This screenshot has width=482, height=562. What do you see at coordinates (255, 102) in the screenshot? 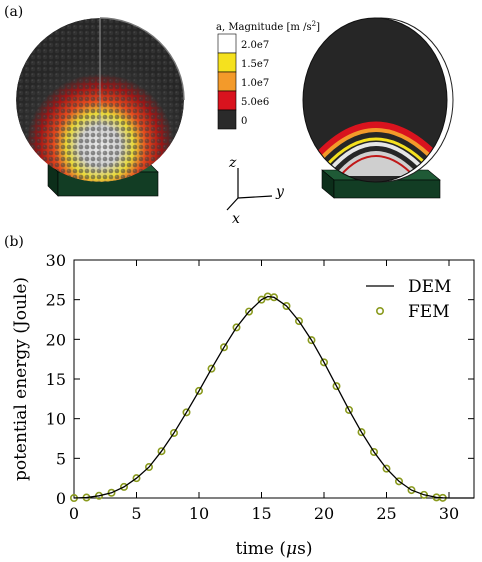
I see `colorbar-tick-label: 5.0e6` at bounding box center [255, 102].